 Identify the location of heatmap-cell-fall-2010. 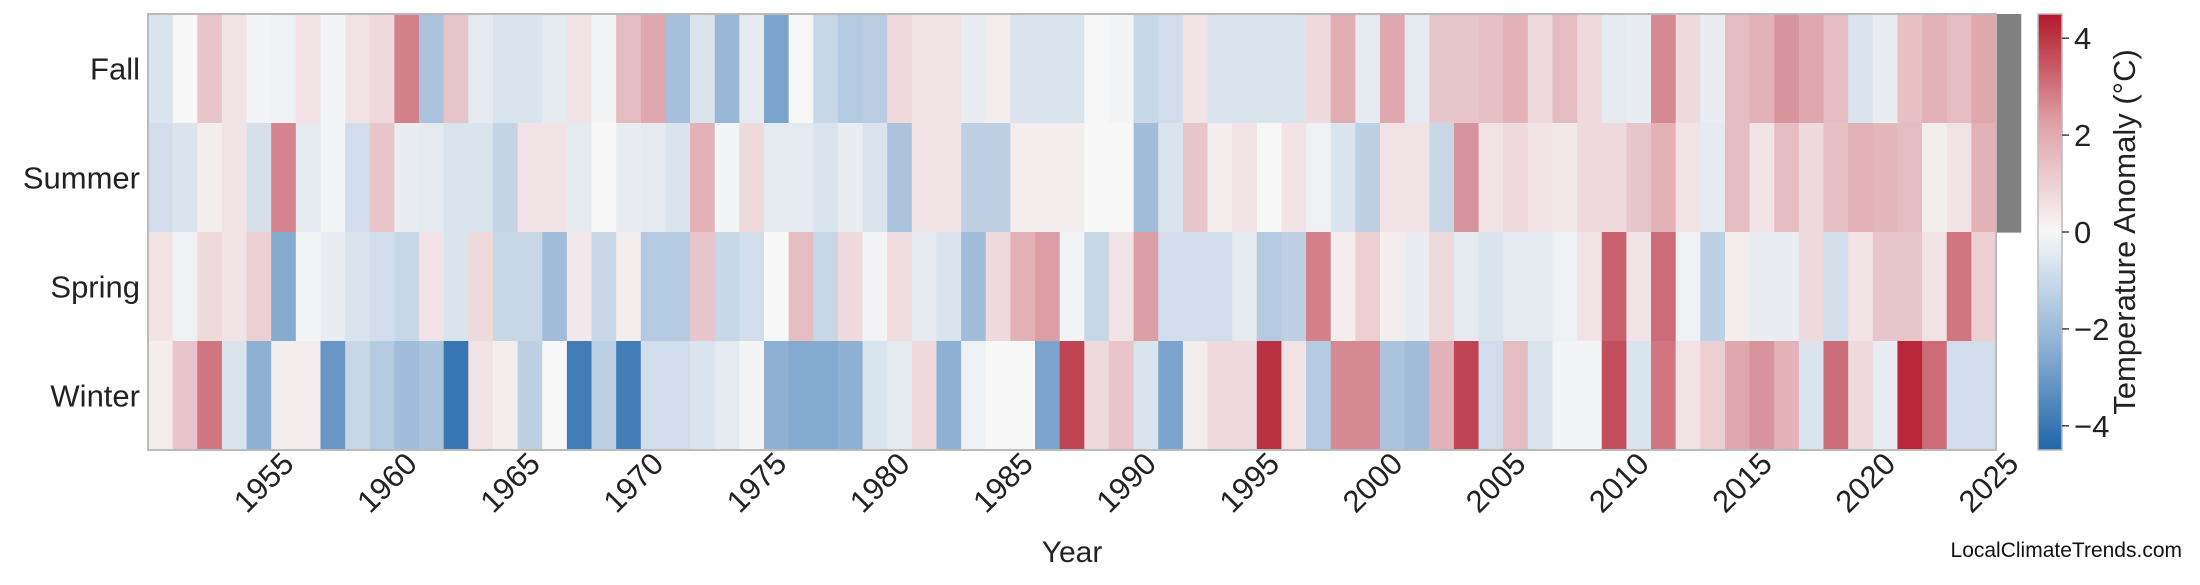
(1614, 69).